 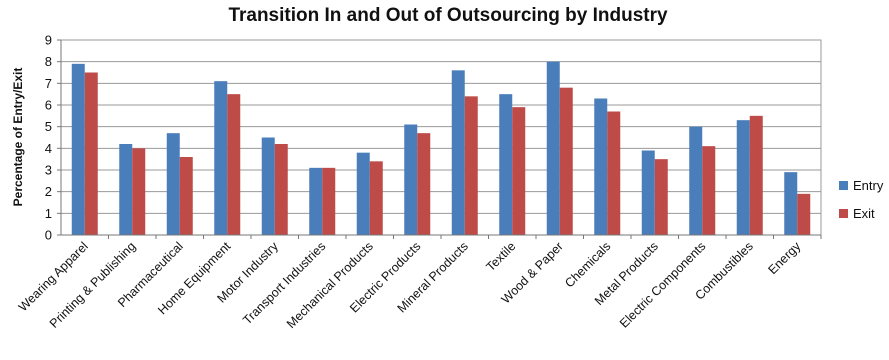 I want to click on y-tick-label: 5, so click(x=48, y=126).